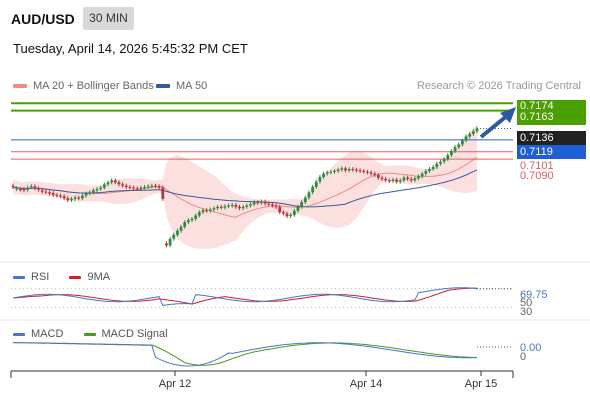 This screenshot has width=590, height=400. I want to click on last-price-tag: 0.7136, so click(551, 138).